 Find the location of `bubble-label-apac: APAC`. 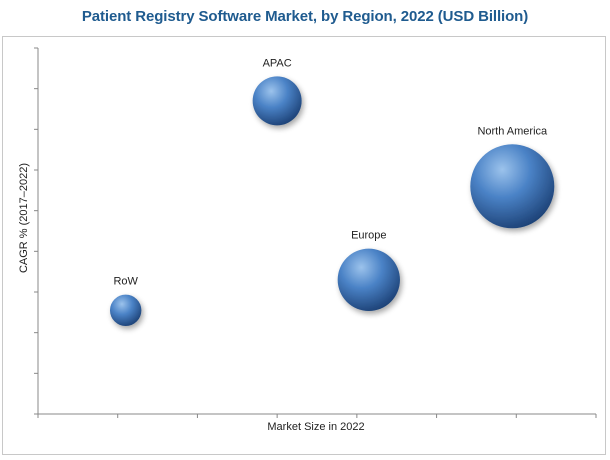

bubble-label-apac: APAC is located at coordinates (277, 63).